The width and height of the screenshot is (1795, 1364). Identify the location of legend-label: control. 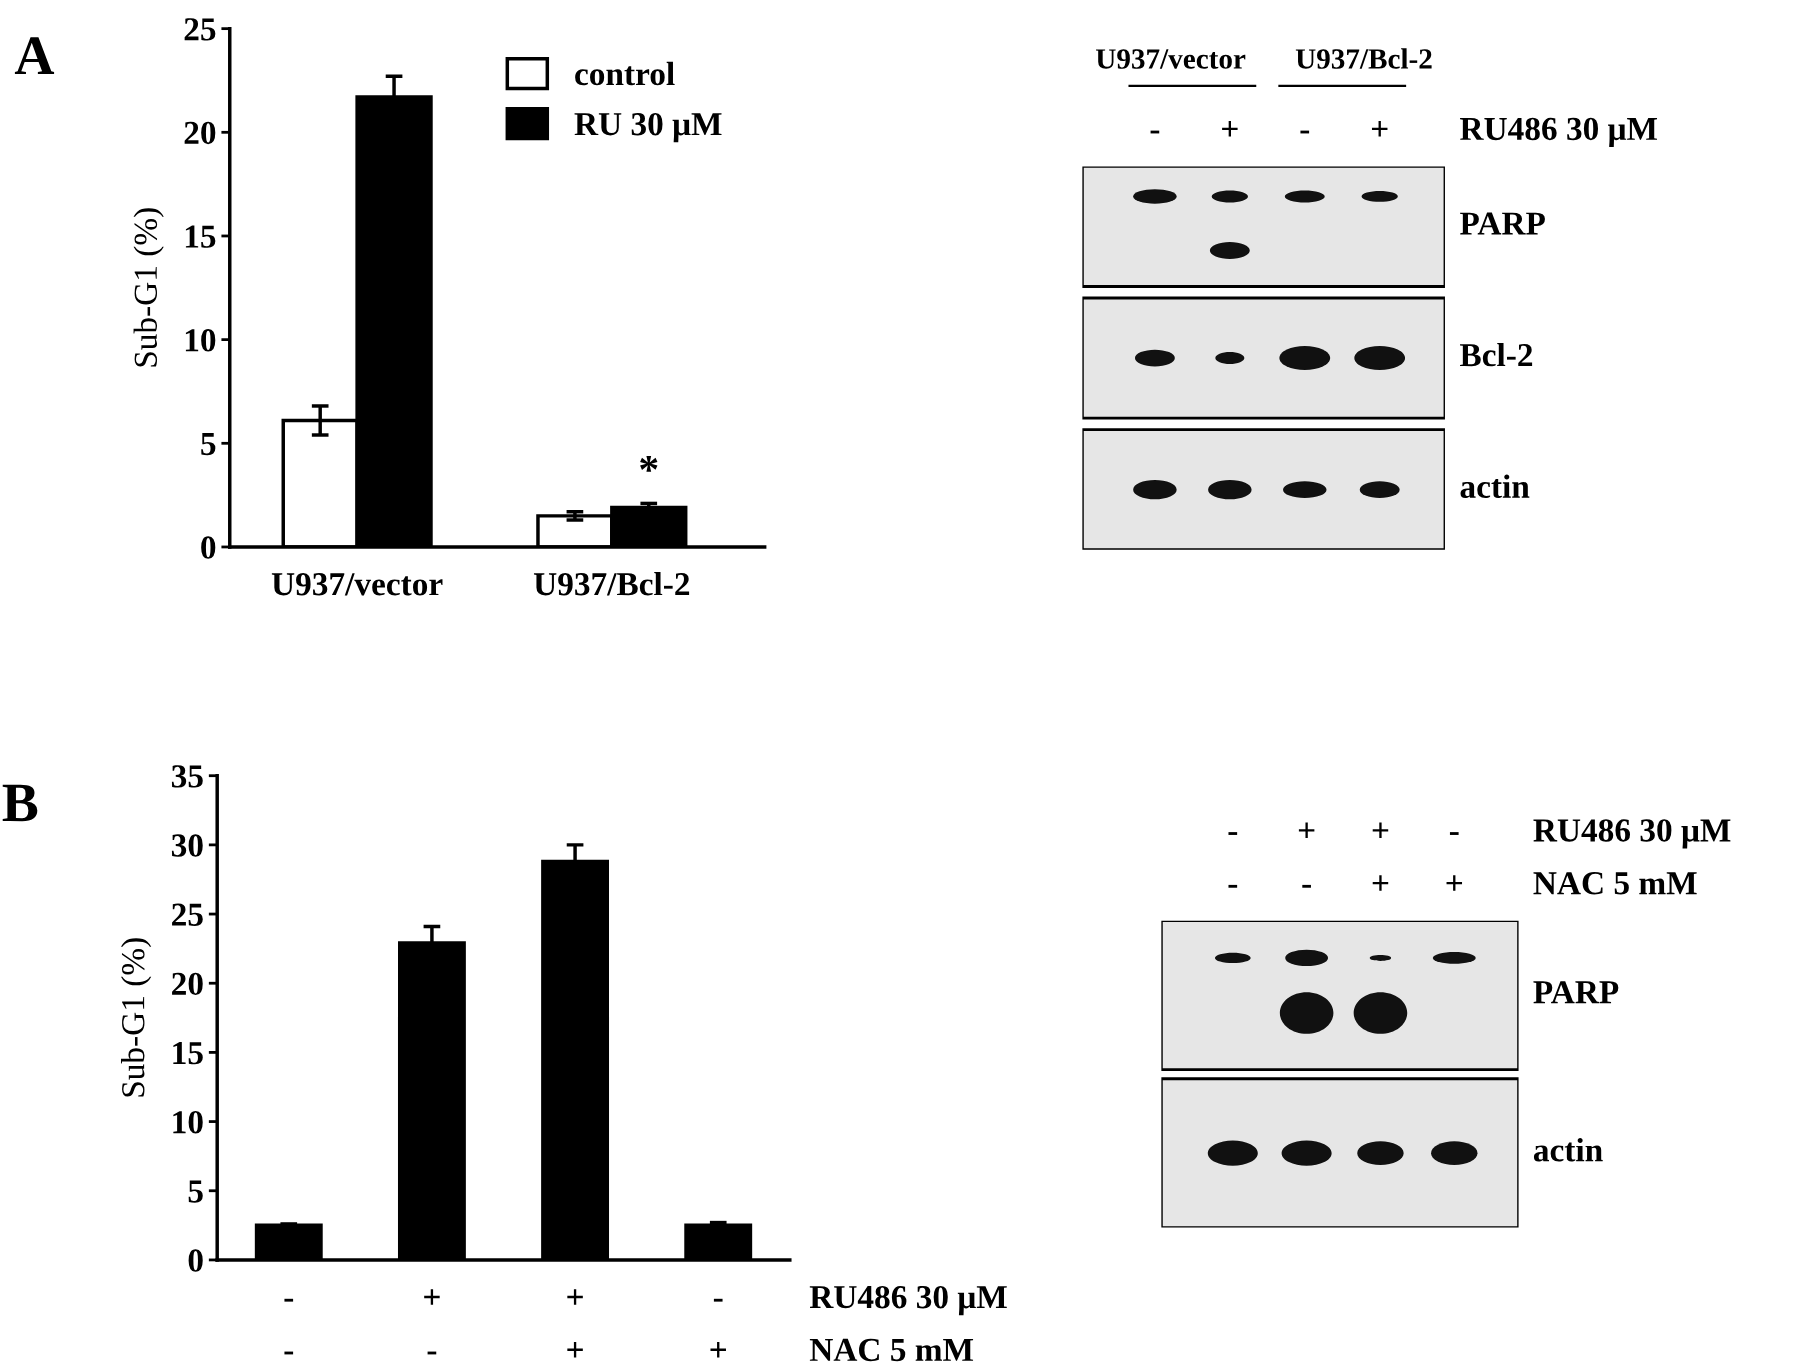
(625, 73).